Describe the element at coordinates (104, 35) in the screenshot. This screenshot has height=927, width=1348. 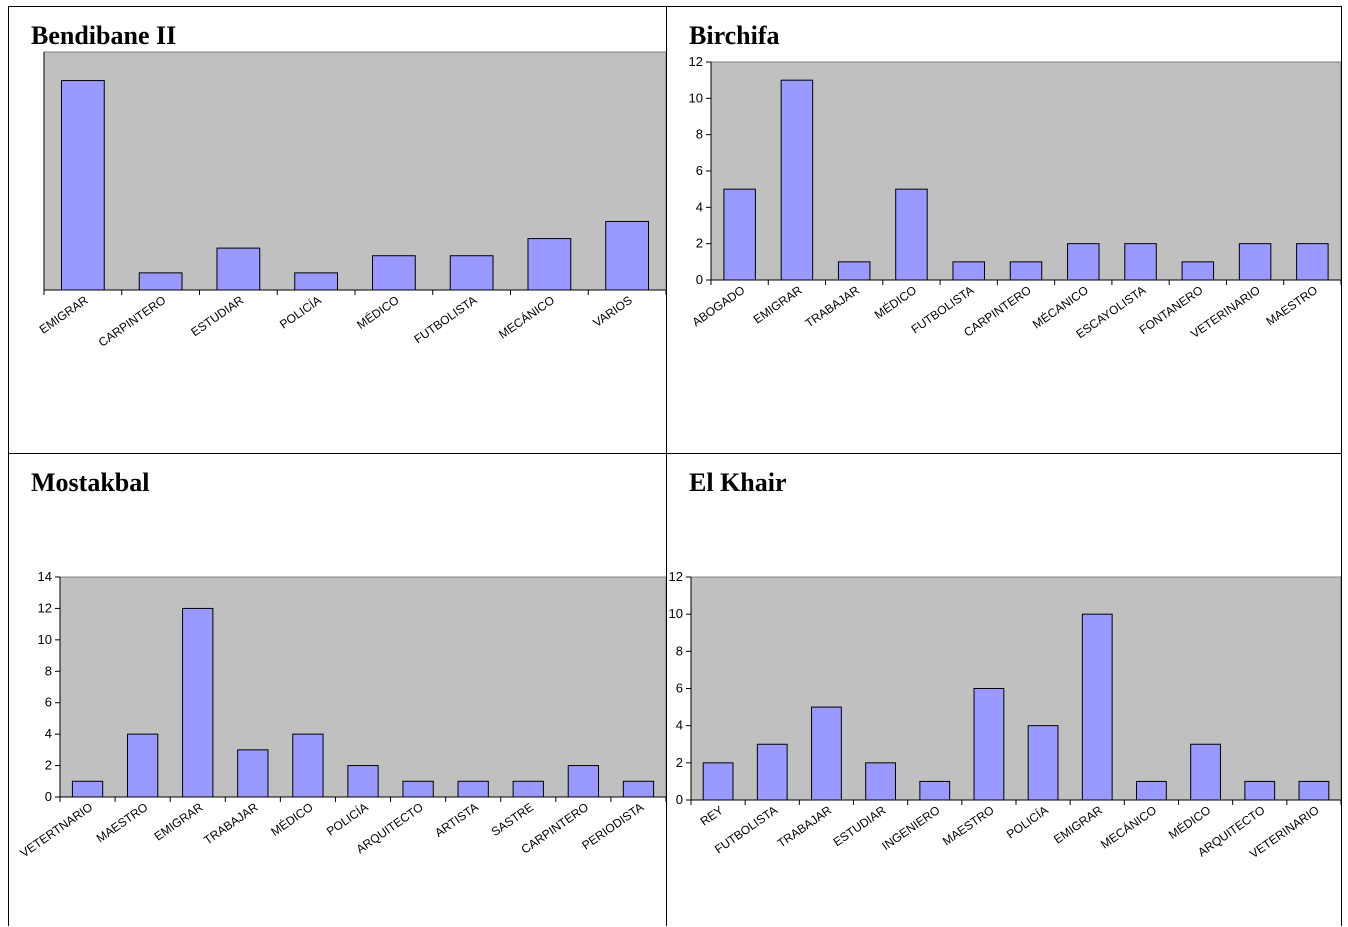
I see `chart-title: Bendibane II` at that location.